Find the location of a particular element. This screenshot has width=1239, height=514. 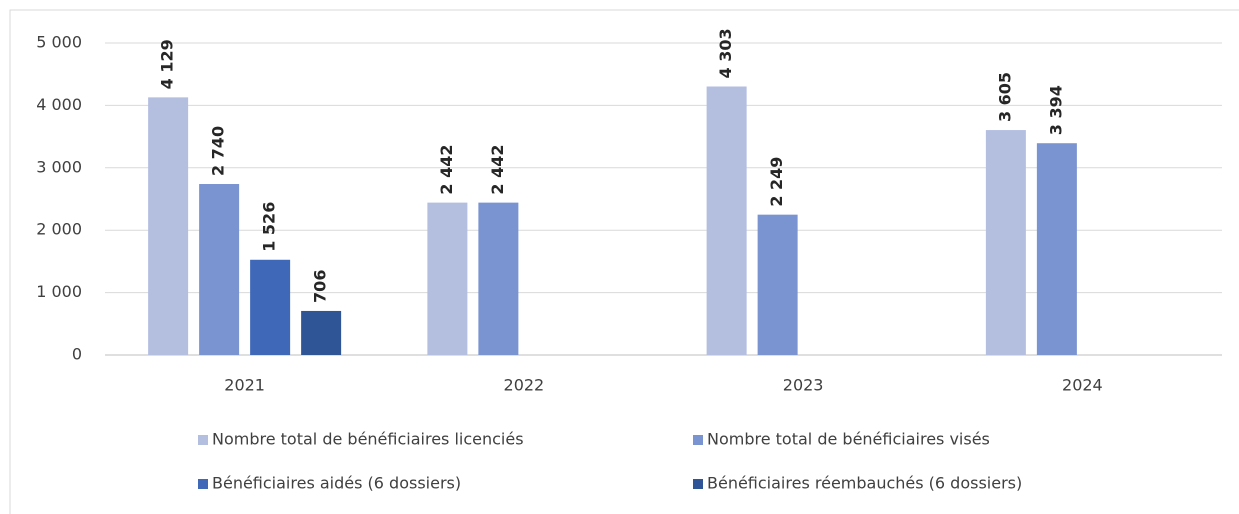

x-tick-label: 2023 is located at coordinates (803, 385).